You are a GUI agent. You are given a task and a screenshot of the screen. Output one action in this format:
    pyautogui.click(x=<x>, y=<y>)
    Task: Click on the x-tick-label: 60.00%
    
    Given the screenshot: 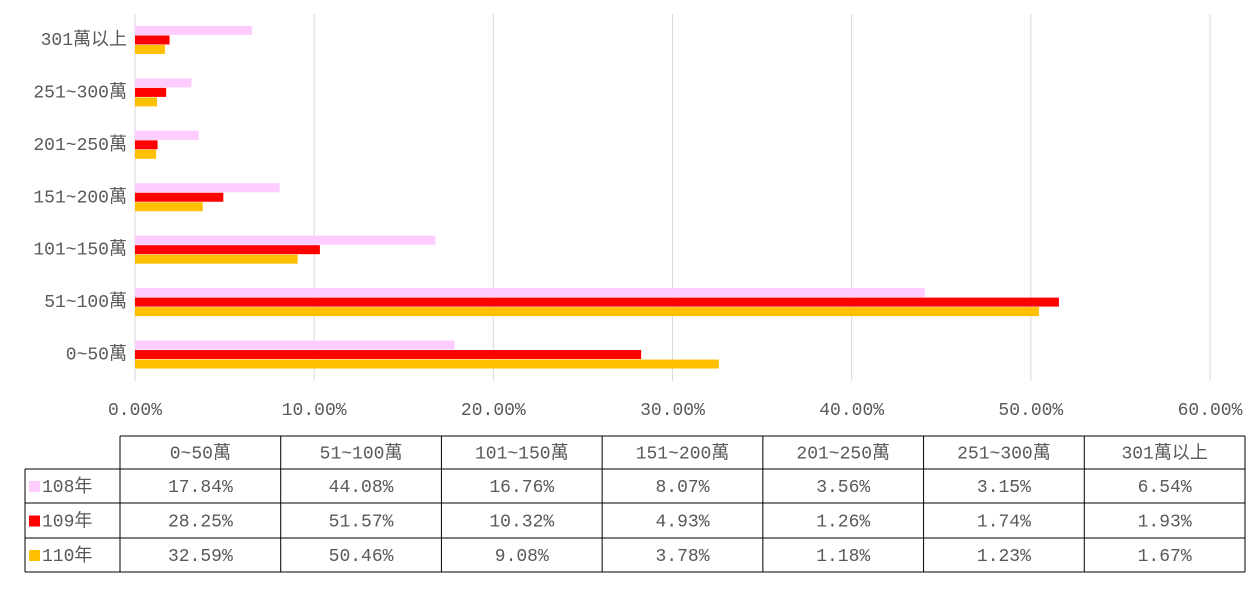 What is the action you would take?
    pyautogui.click(x=1210, y=411)
    